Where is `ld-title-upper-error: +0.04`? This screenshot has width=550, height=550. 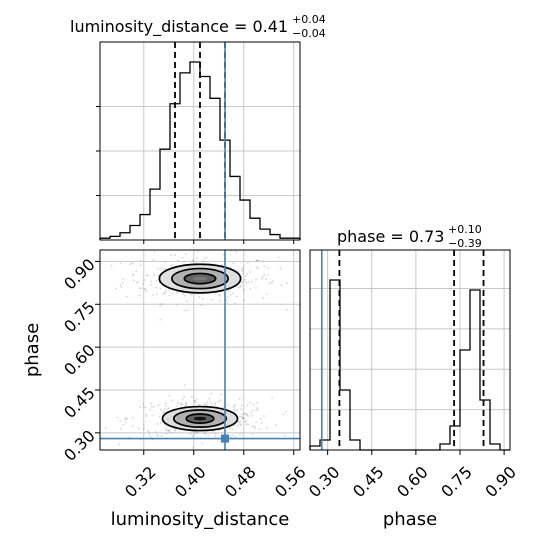
ld-title-upper-error: +0.04 is located at coordinates (309, 19).